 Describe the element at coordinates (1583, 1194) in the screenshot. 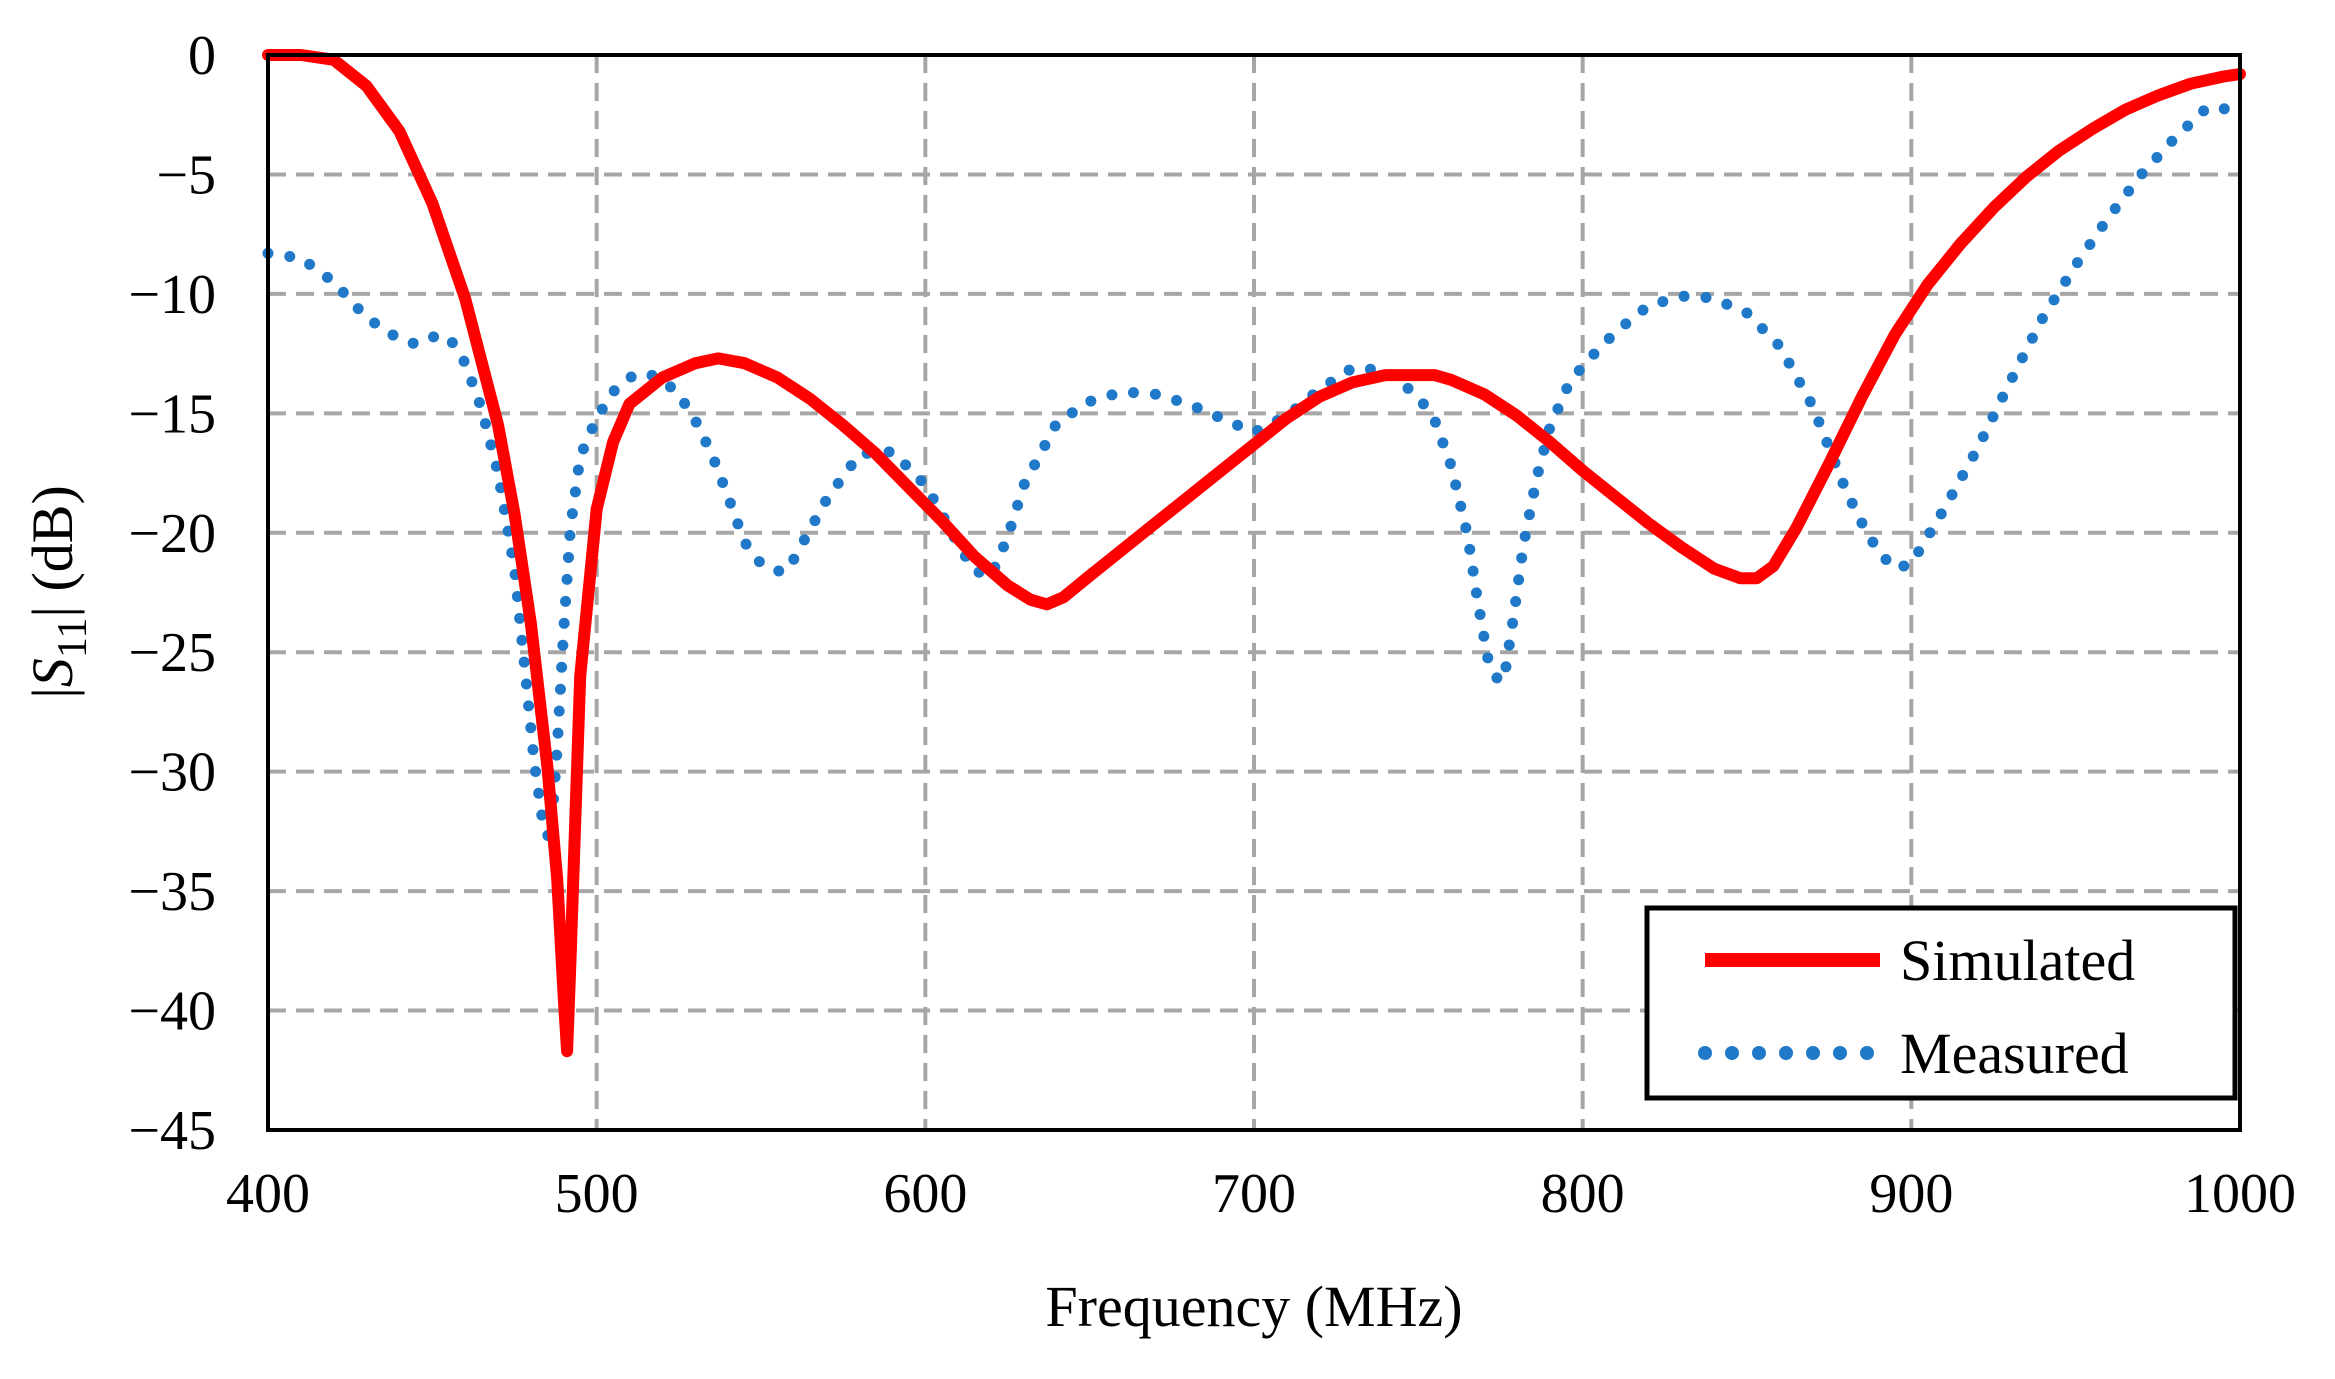

I see `x-tick-label: 800` at that location.